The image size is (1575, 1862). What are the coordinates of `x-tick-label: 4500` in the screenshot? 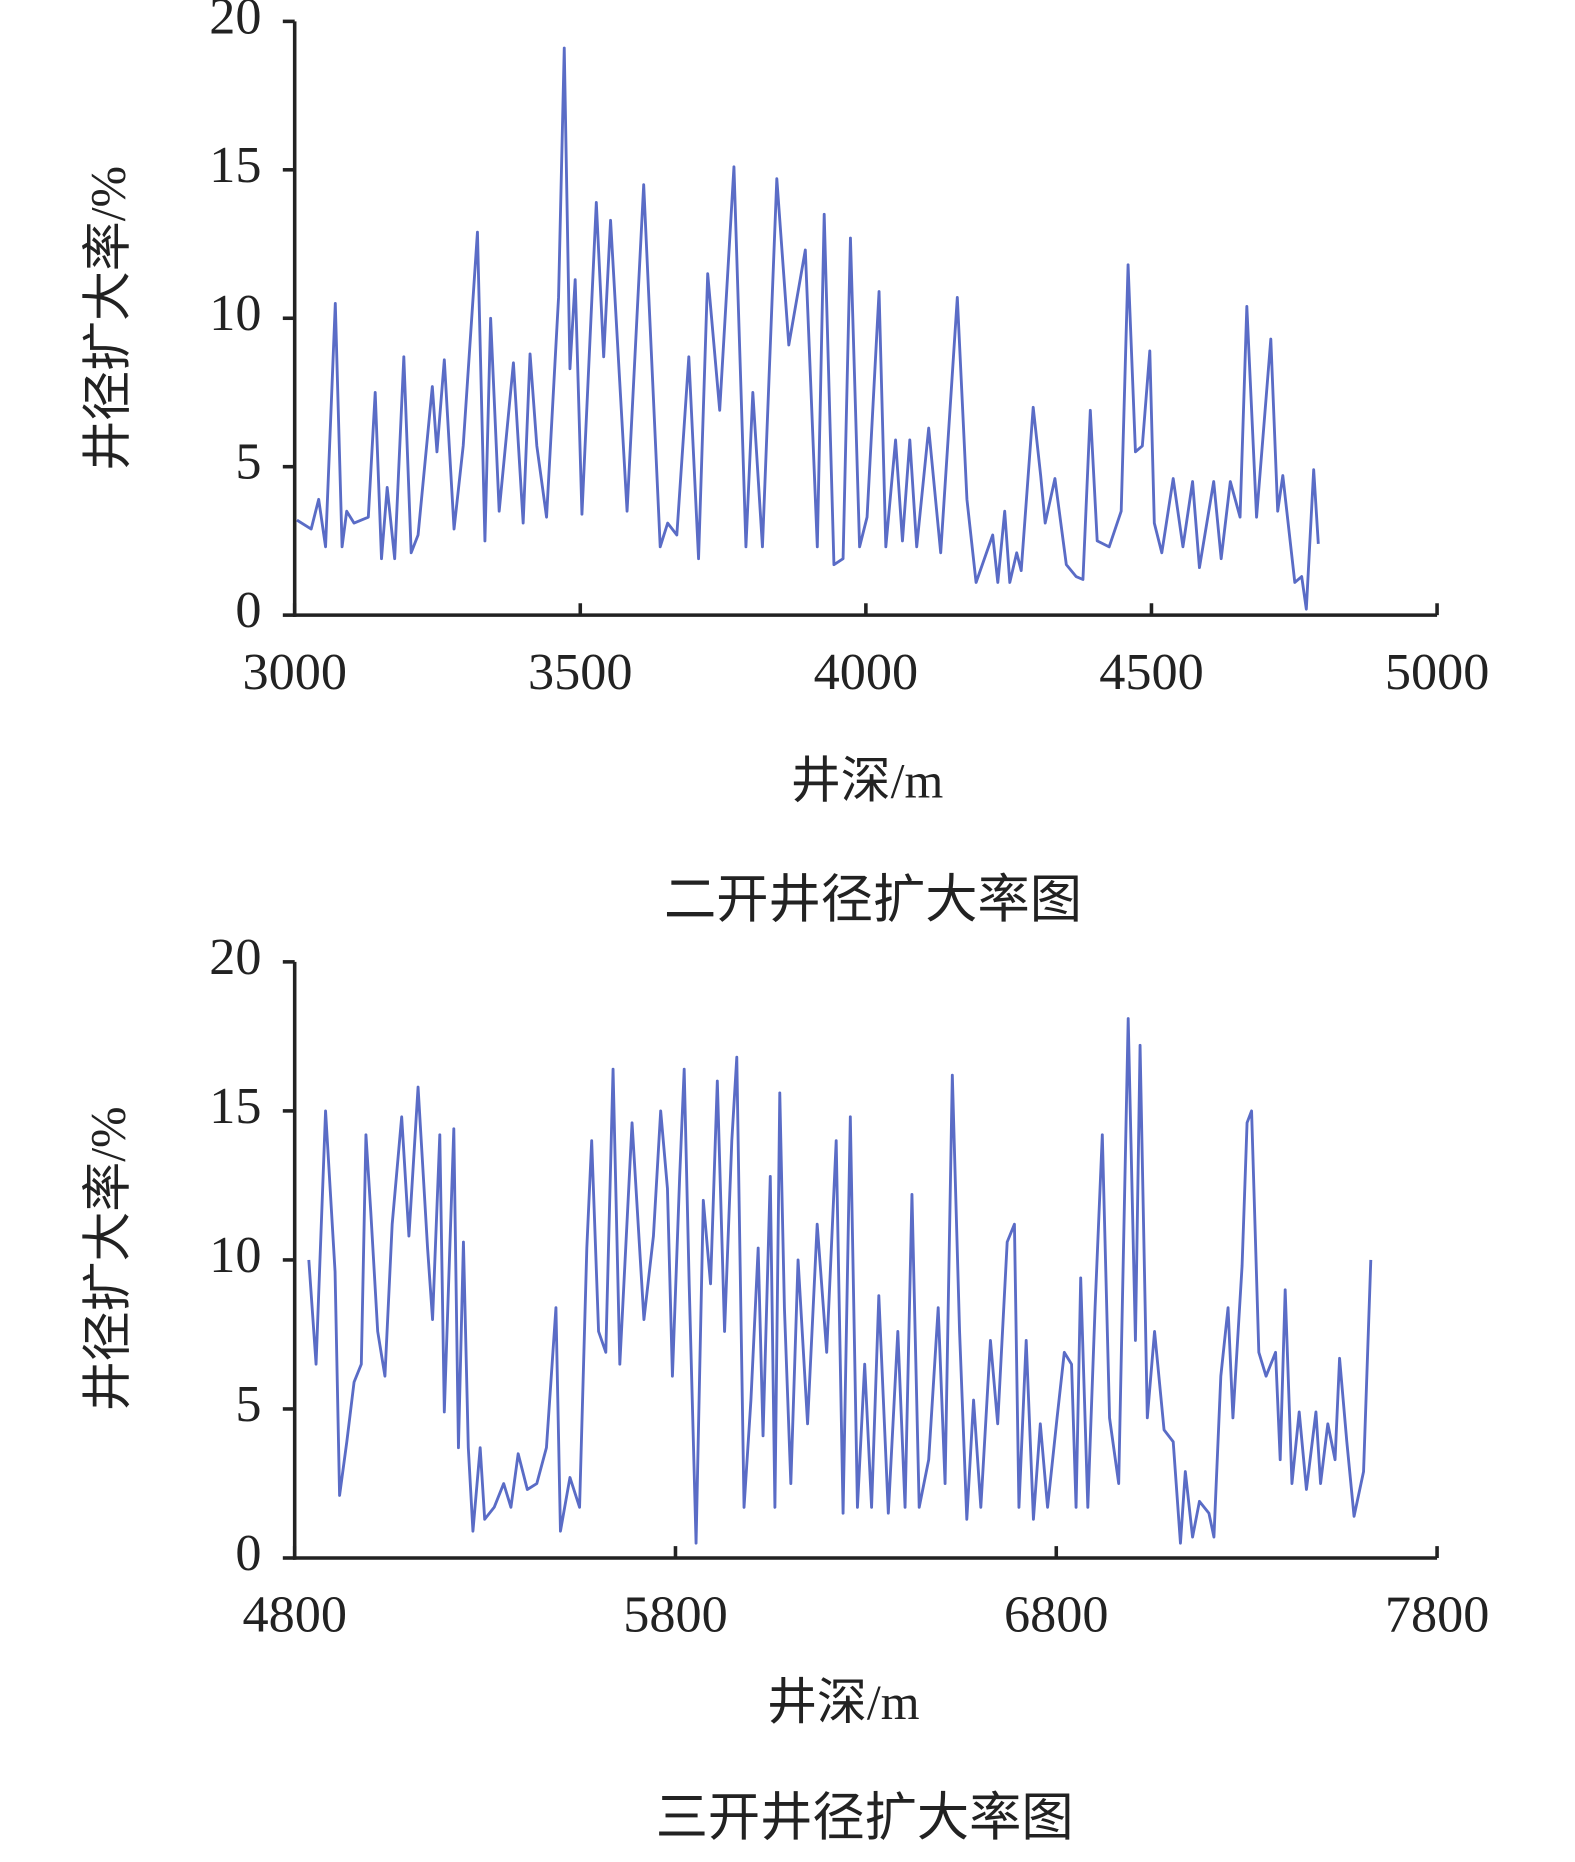 It's located at (1151, 672).